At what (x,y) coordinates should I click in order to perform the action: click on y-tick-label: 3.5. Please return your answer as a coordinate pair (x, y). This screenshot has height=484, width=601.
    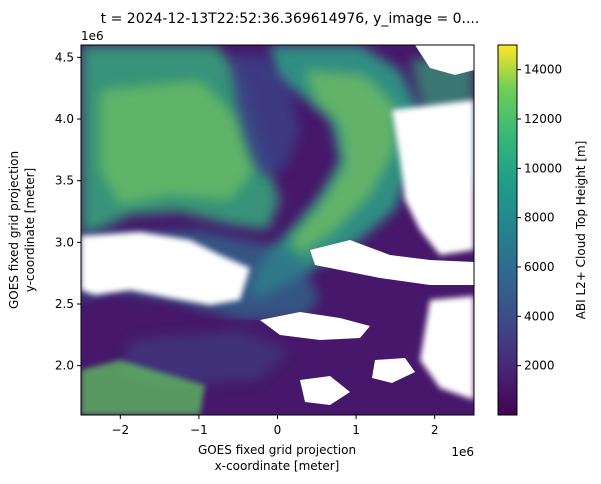
    Looking at the image, I should click on (64, 181).